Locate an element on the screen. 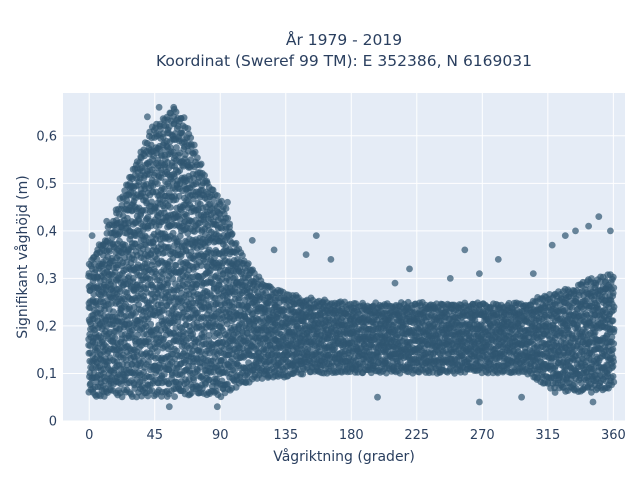 This screenshot has height=484, width=640. x-tick-label: 225 is located at coordinates (416, 435).